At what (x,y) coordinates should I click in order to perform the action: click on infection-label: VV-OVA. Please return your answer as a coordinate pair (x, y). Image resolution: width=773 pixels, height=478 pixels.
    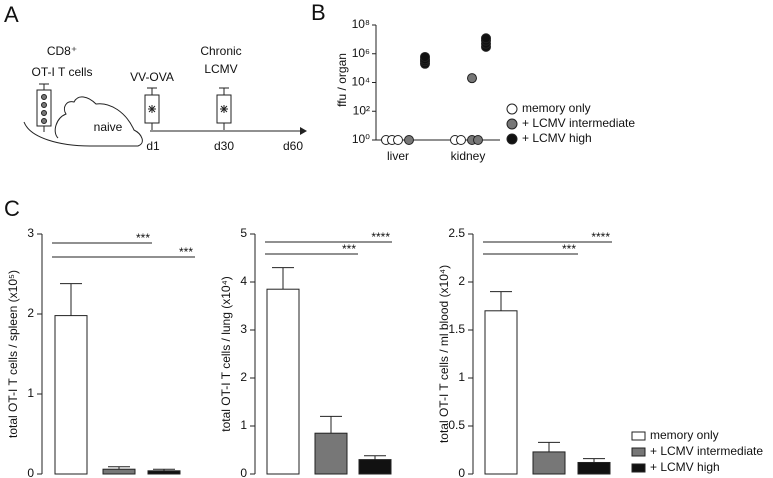
    Looking at the image, I should click on (152, 77).